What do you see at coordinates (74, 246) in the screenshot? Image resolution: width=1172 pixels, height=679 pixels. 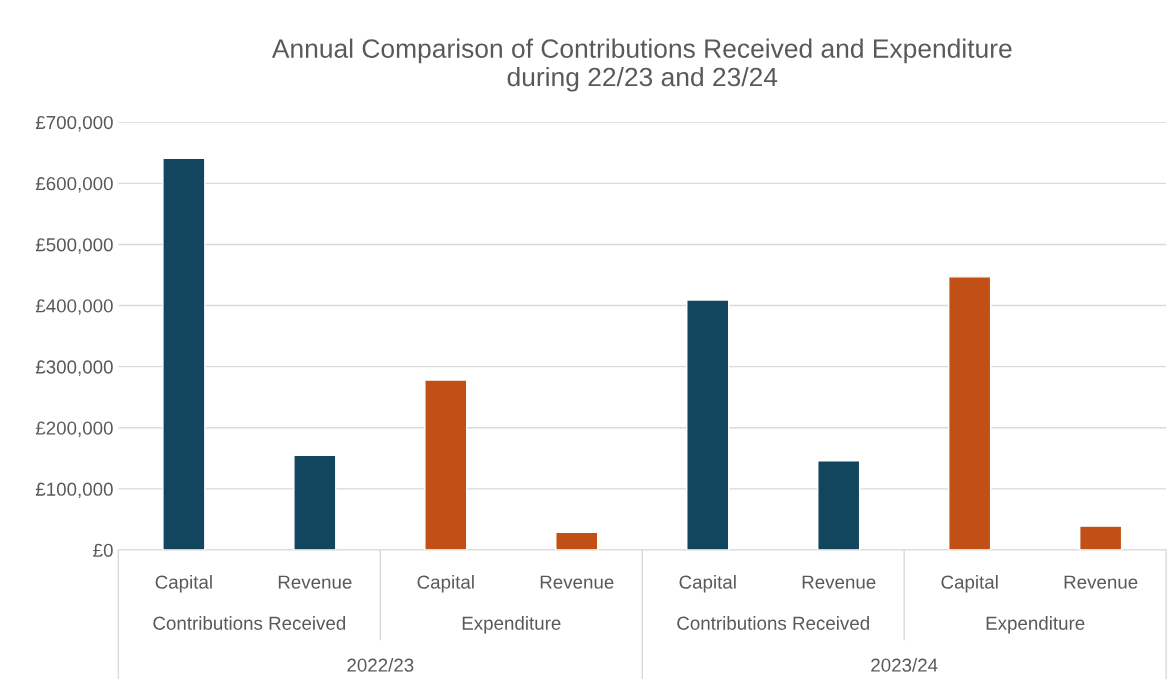 I see `y-tick-label: £500,000` at bounding box center [74, 246].